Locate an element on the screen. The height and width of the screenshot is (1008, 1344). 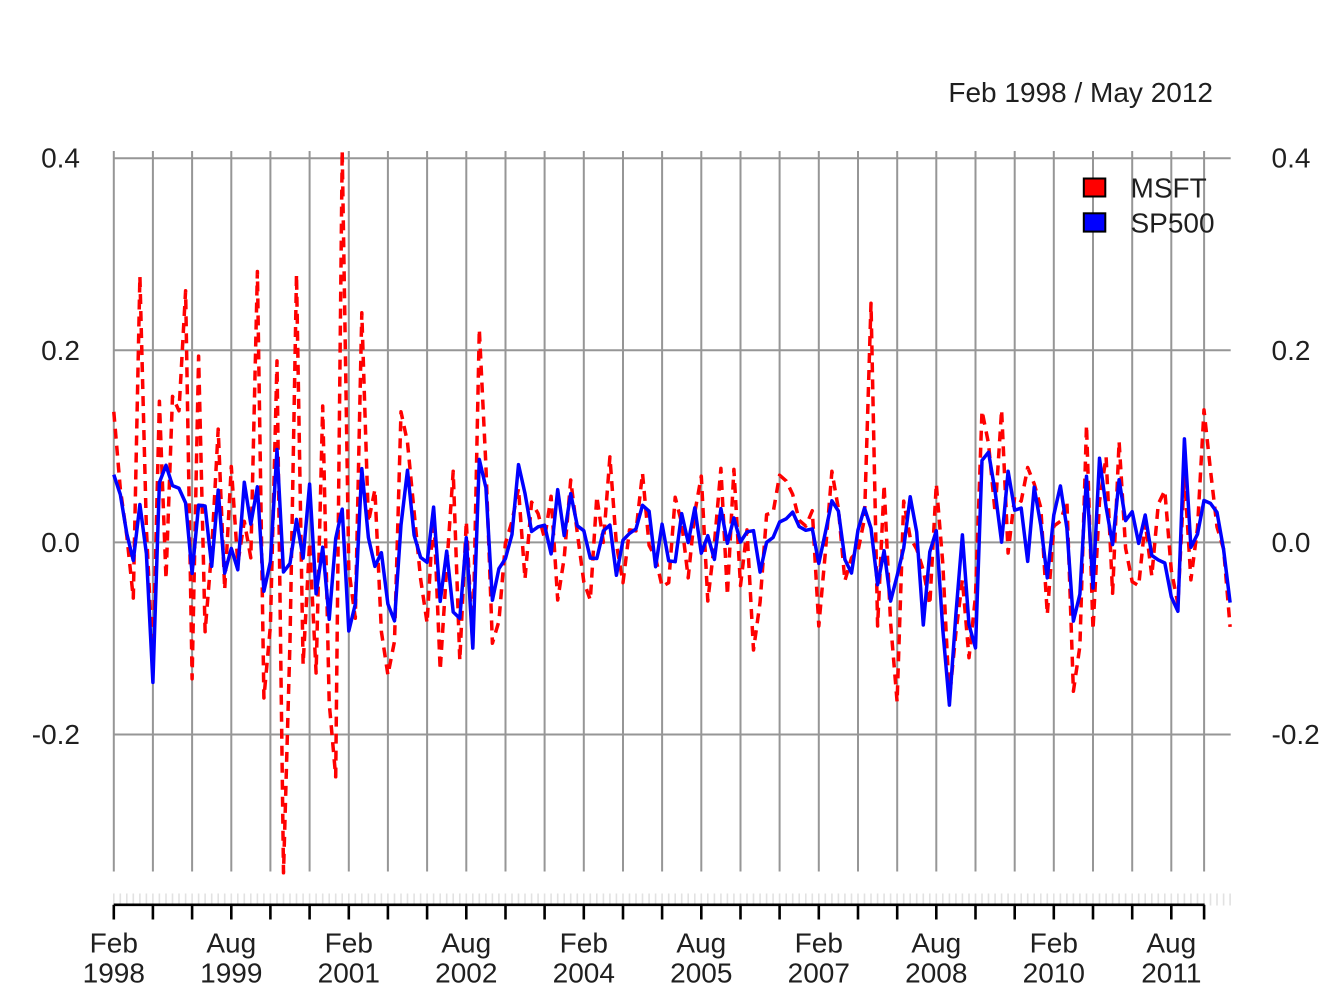
svg-text: 2010 is located at coordinates (1054, 973).